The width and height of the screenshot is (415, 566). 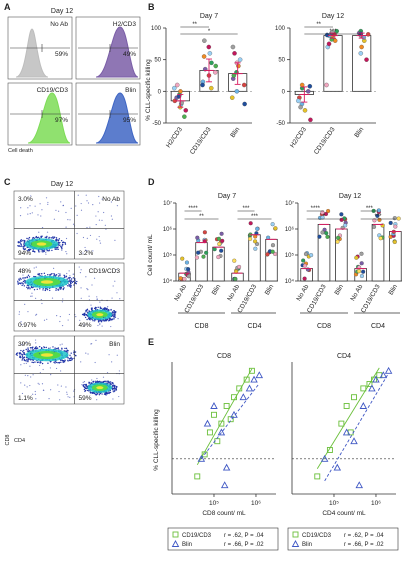 What do you see at coordinates (24, 271) in the screenshot?
I see `quadrant-percent-tl: 48%` at bounding box center [24, 271].